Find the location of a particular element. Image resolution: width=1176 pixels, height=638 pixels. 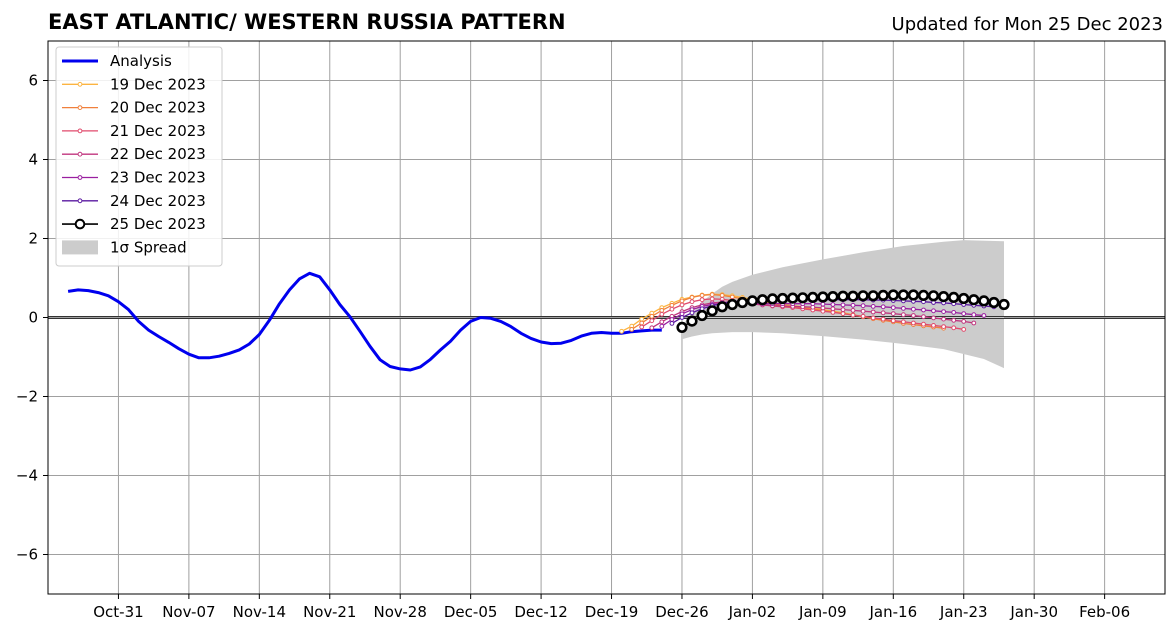

x-tick-label: Jan-16 is located at coordinates (892, 612).